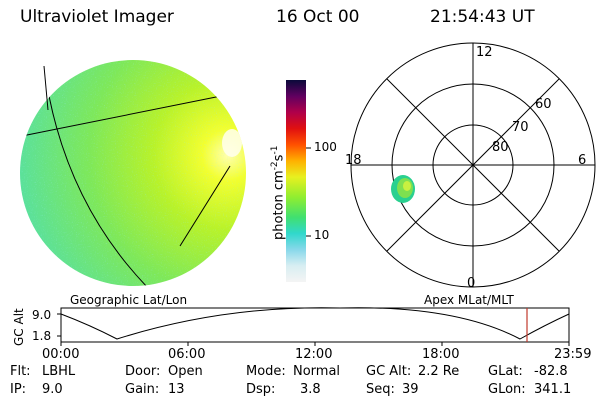 The height and width of the screenshot is (400, 600). Describe the element at coordinates (317, 371) in the screenshot. I see `mode-value: Normal` at that location.